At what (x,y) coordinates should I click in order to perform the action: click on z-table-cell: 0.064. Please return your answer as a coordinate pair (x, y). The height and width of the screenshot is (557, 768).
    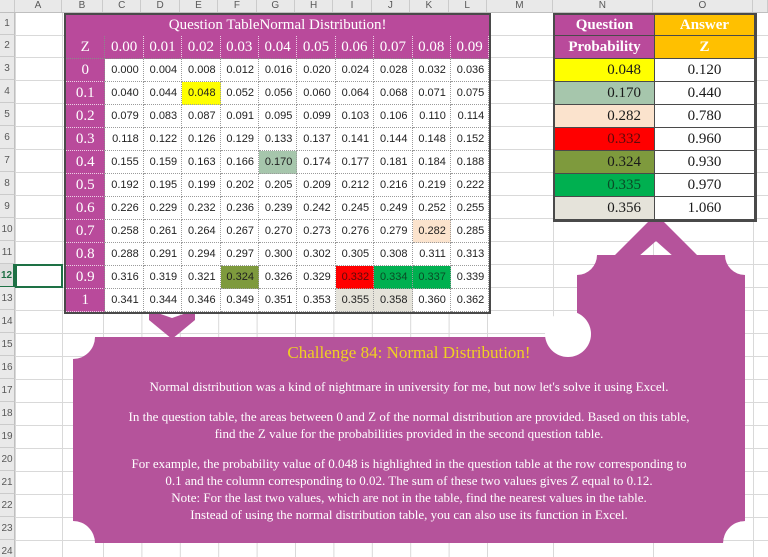
    Looking at the image, I should click on (355, 93).